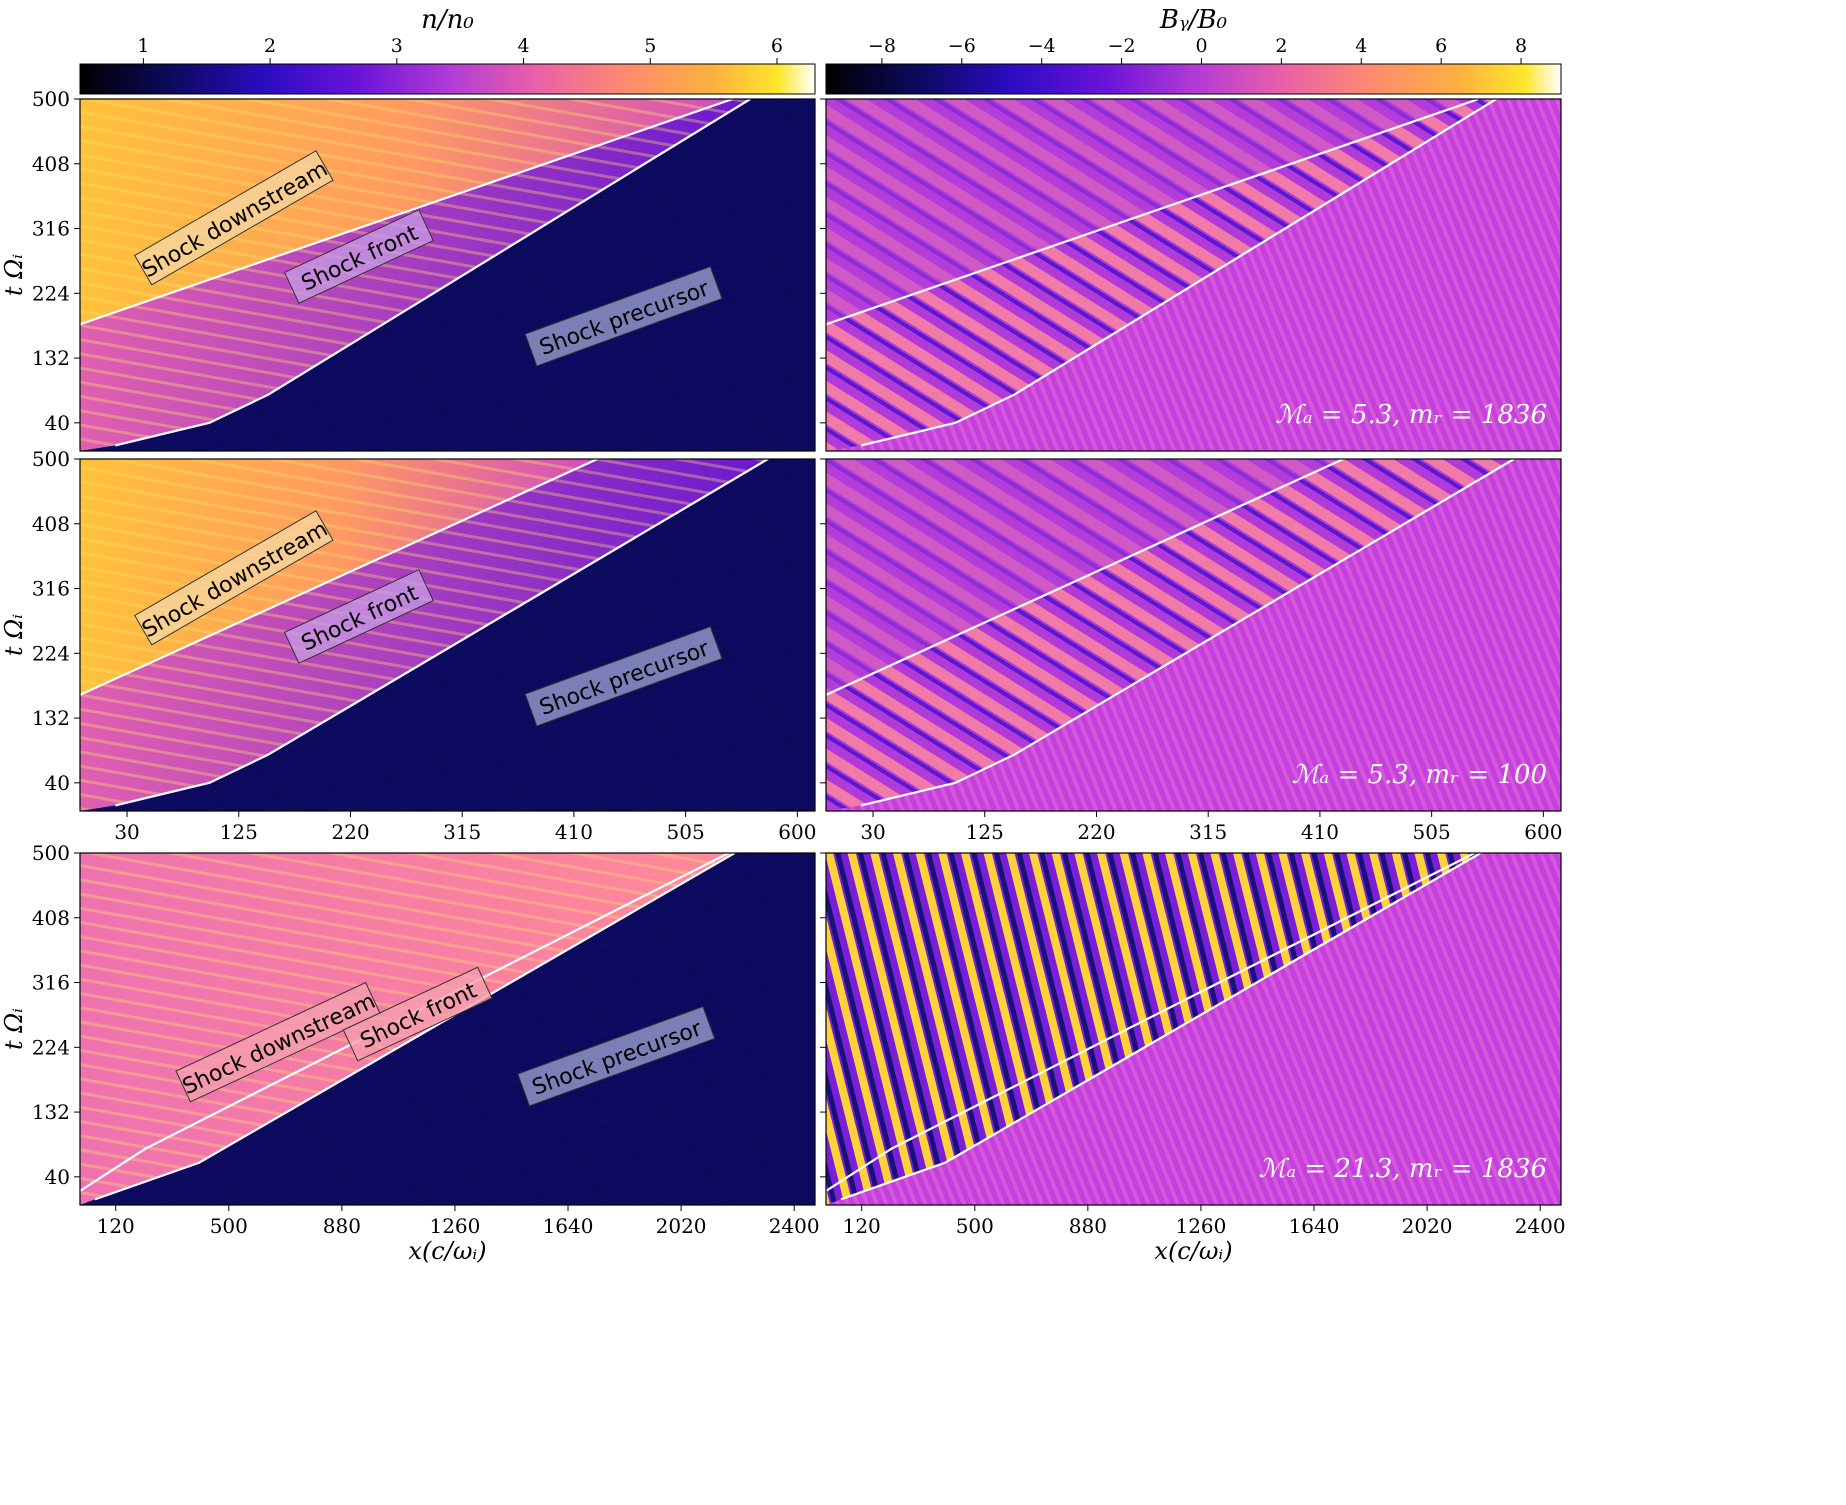 This screenshot has width=1846, height=1505. I want to click on colorbars: 1 2 3 4 5 6 n/n₀ −8 −6 −4 −2 0 2 4 6 8 Bᵧ/B₀, so click(820, 50).